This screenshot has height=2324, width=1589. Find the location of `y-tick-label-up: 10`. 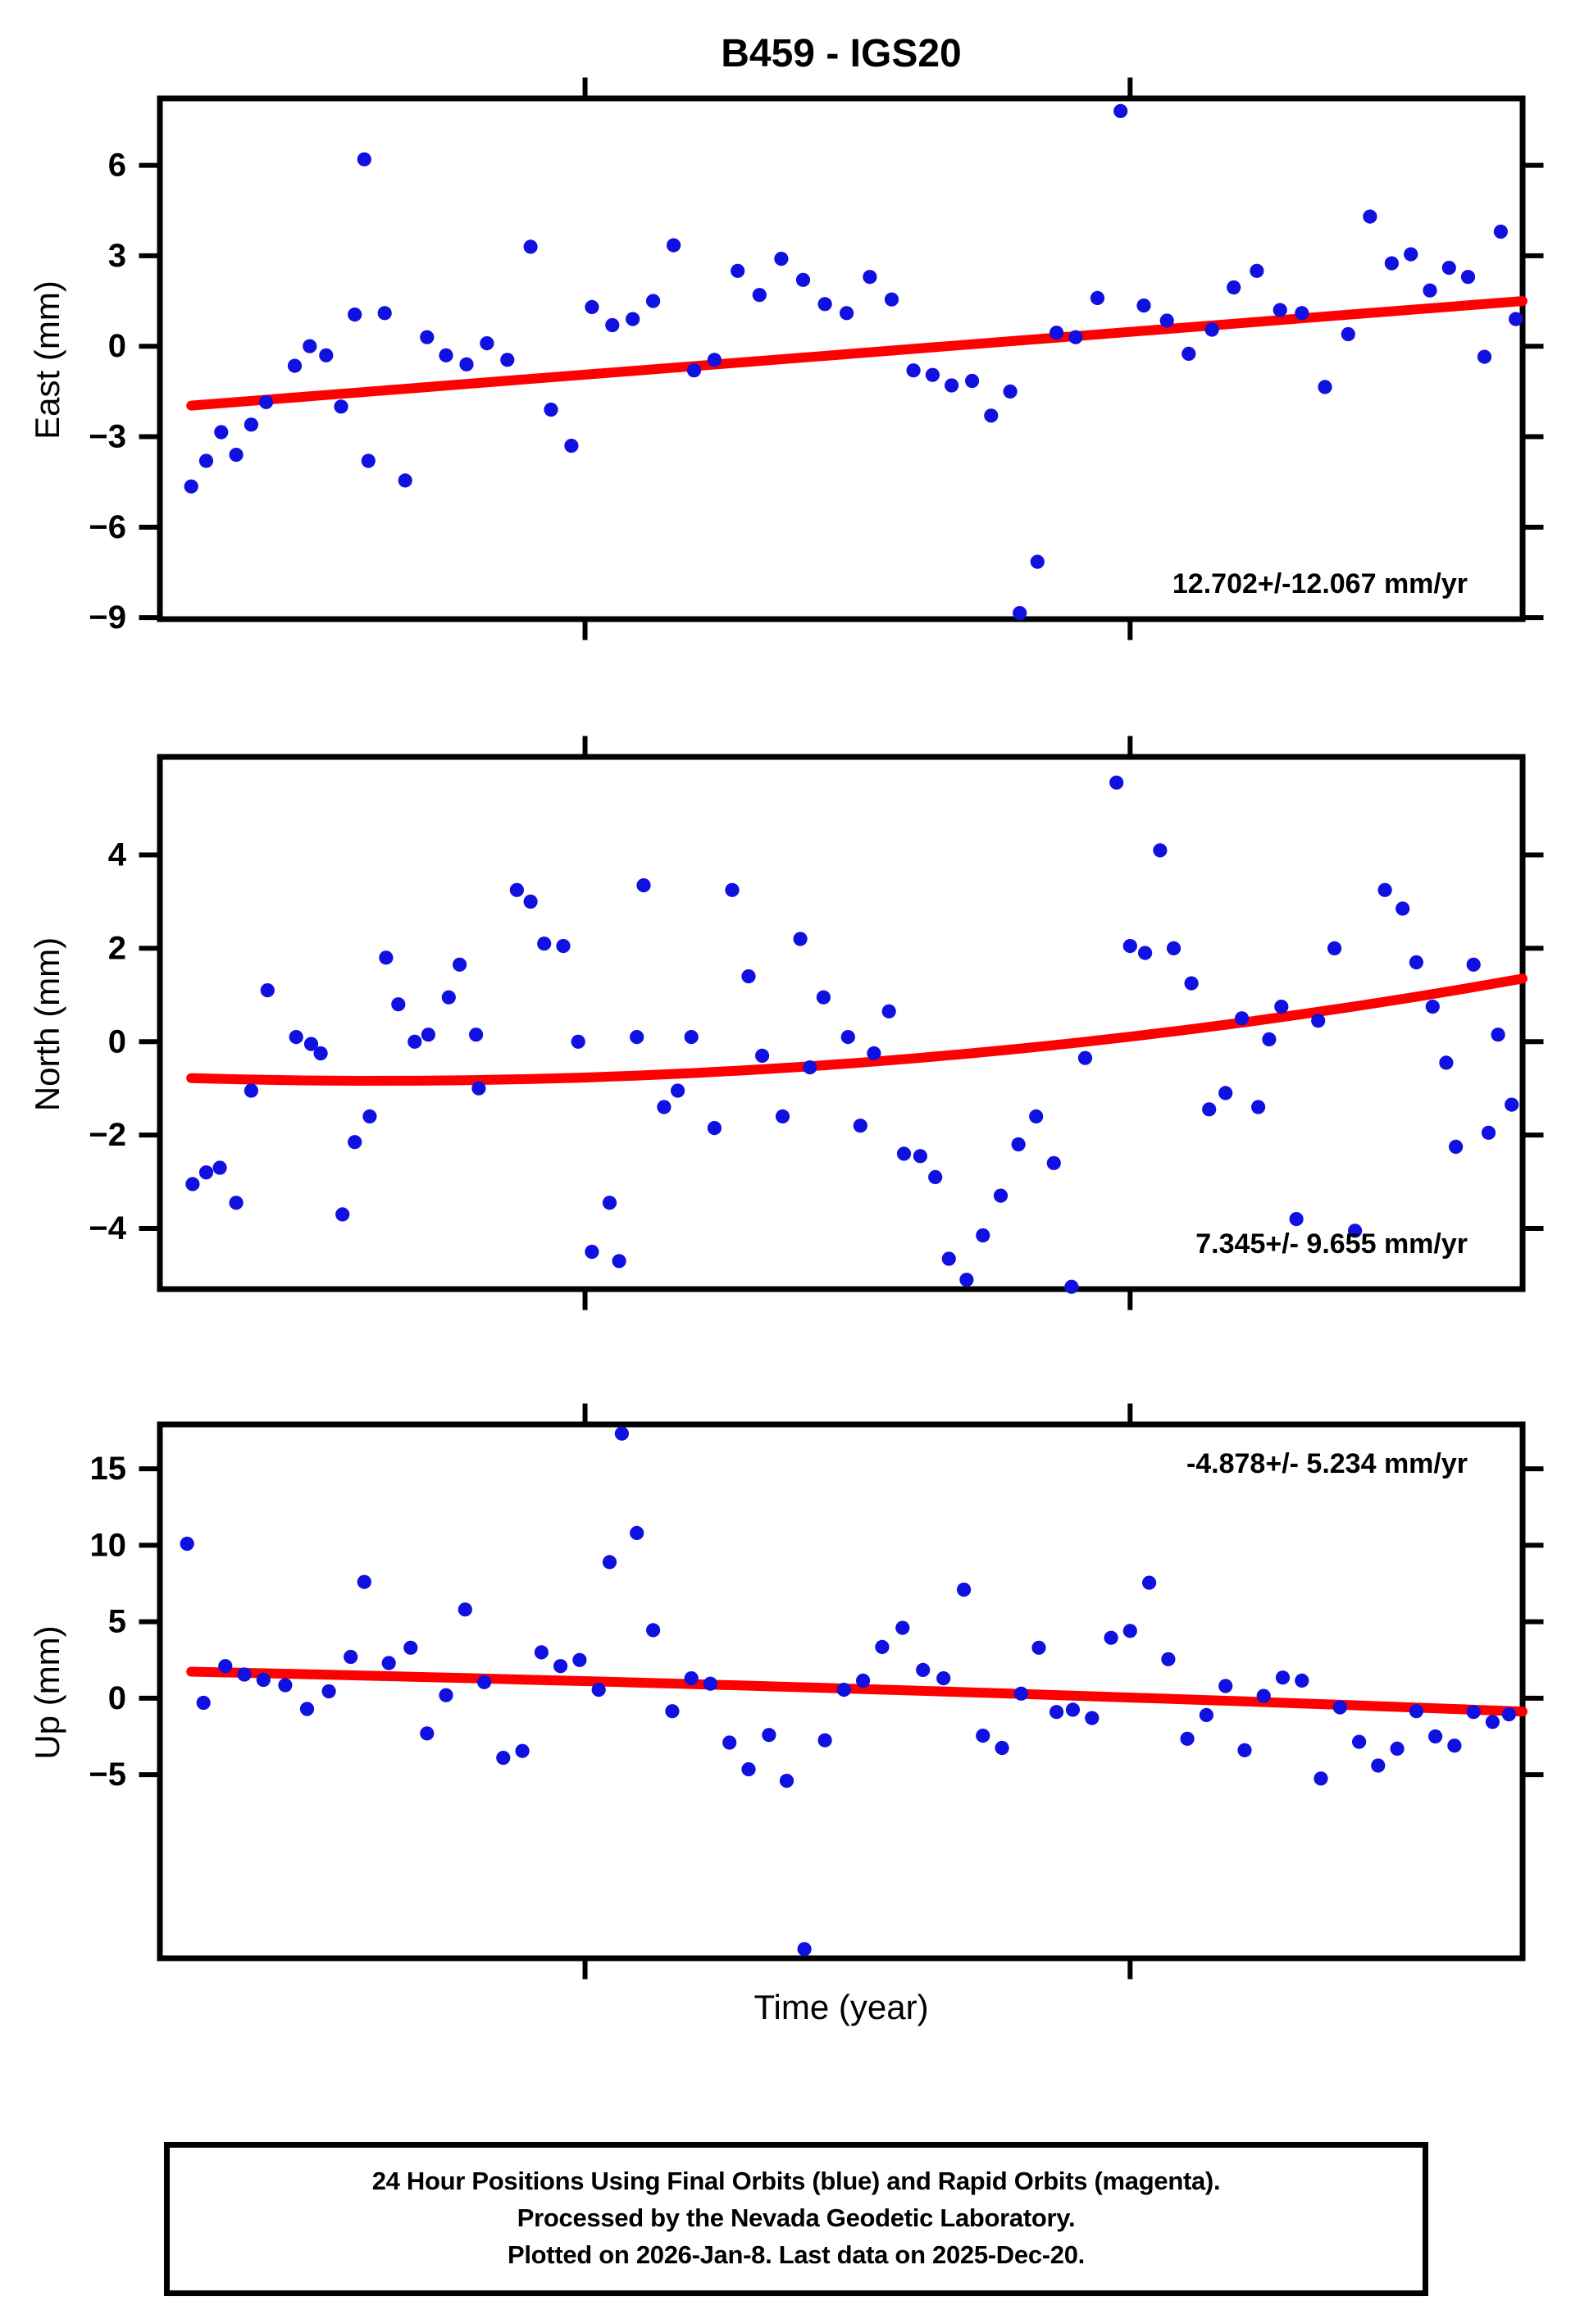

y-tick-label-up: 10 is located at coordinates (108, 1545).